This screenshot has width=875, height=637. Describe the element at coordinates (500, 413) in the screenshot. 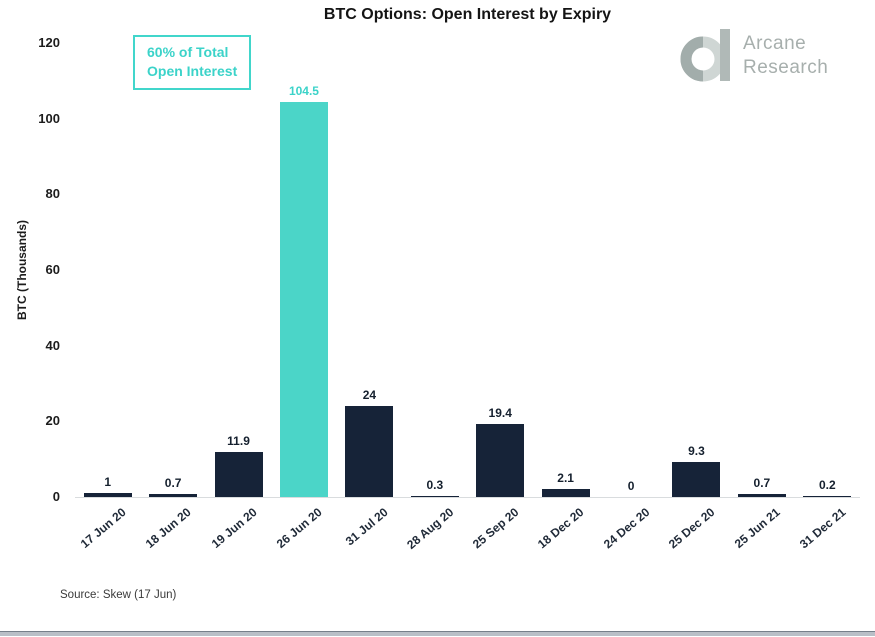

I see `bar-value-label: 19.4` at that location.